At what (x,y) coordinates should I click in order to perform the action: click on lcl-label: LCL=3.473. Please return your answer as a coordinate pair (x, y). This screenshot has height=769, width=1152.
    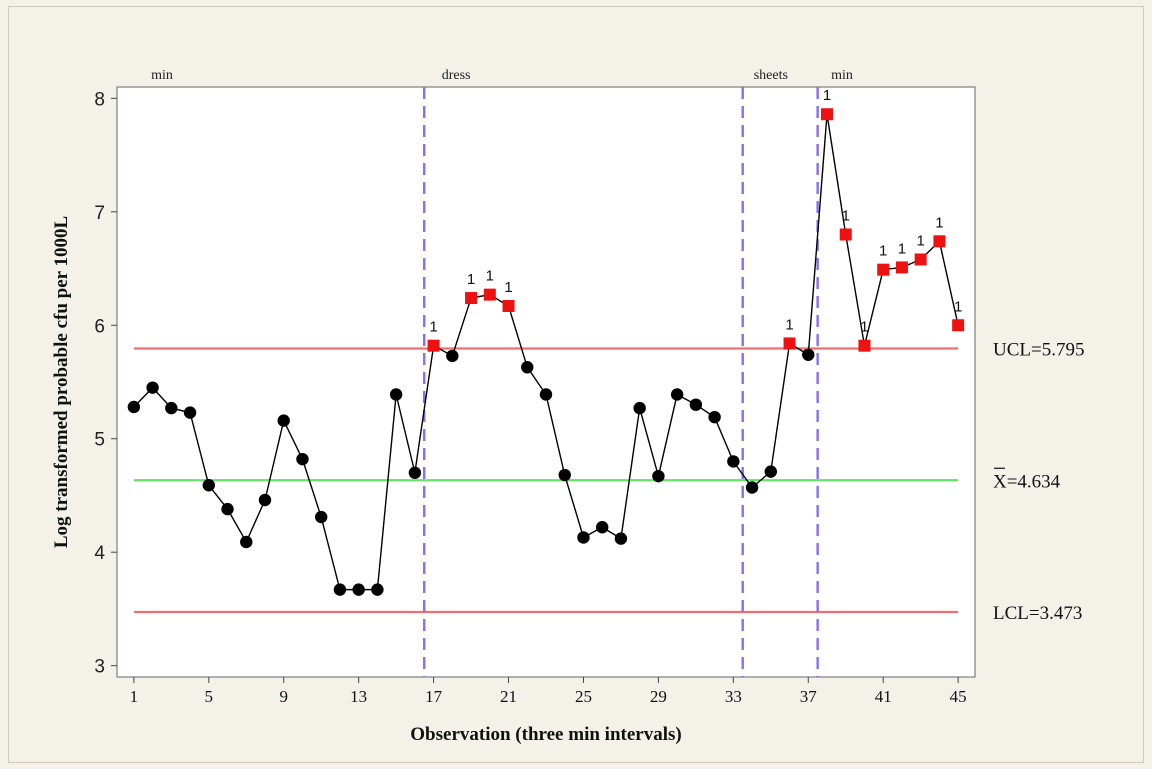
    Looking at the image, I should click on (1037, 613).